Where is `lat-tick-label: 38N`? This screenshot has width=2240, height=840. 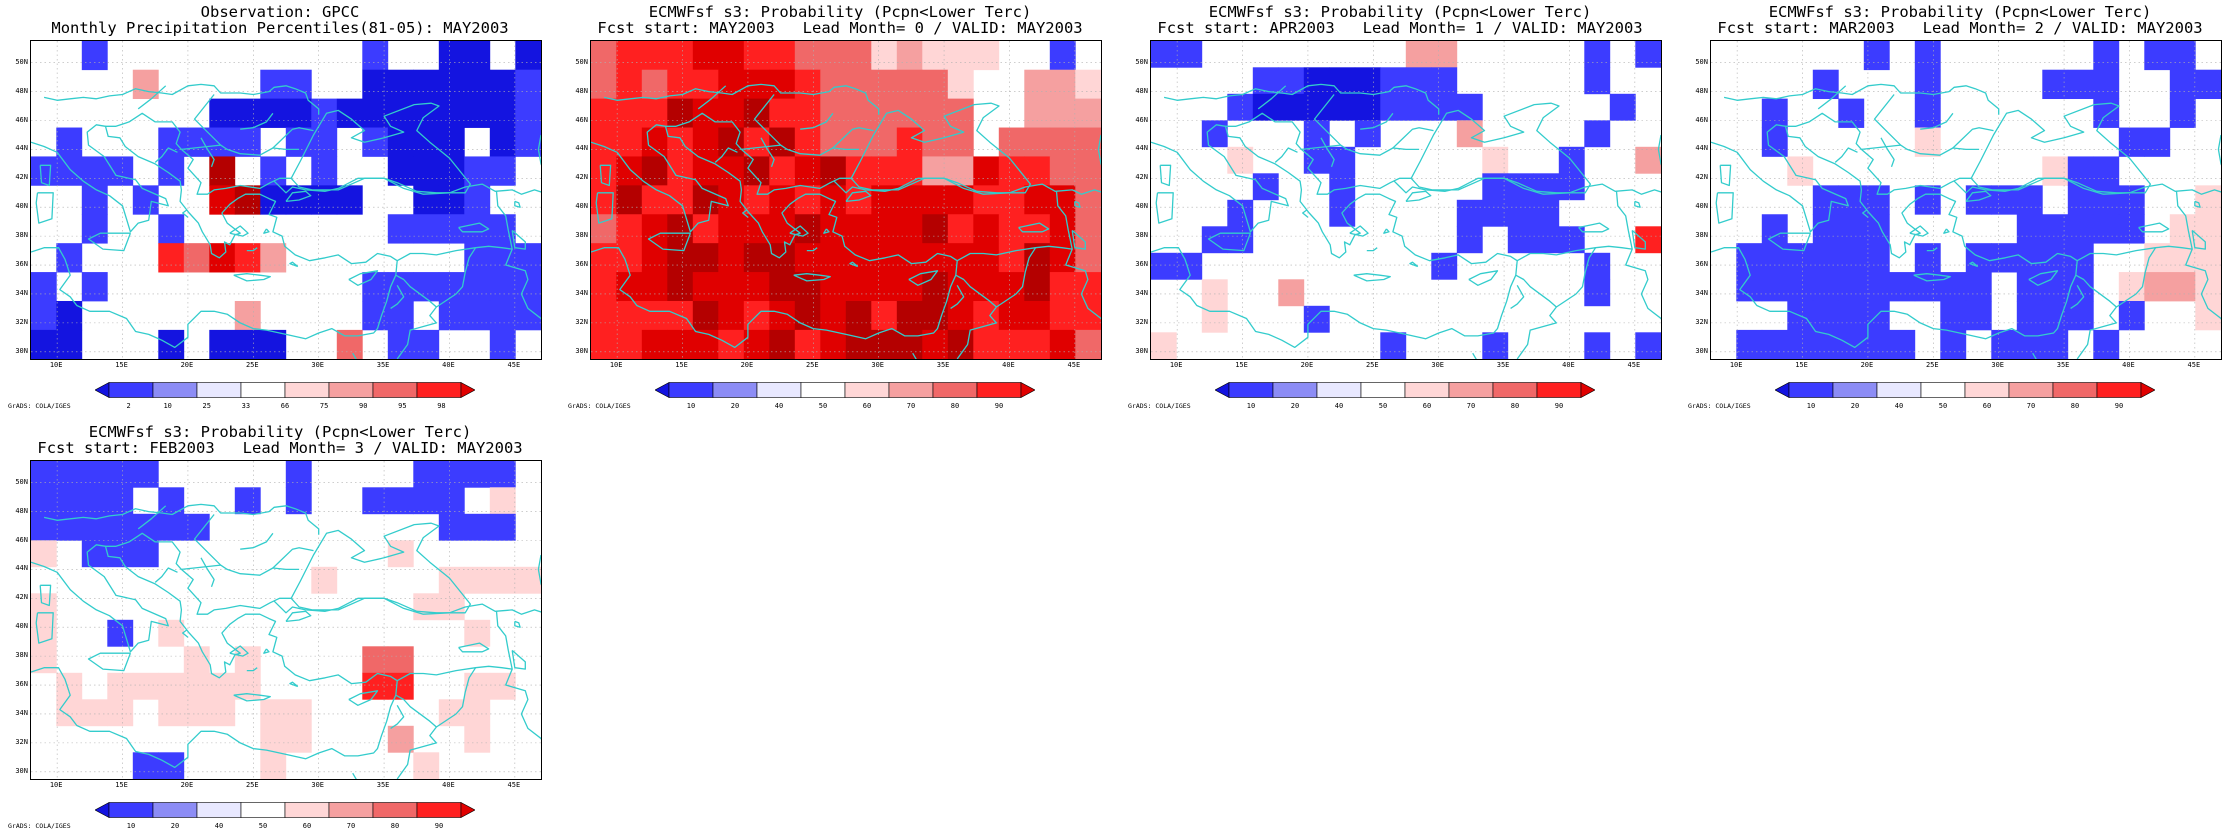
lat-tick-label: 38N is located at coordinates (581, 235).